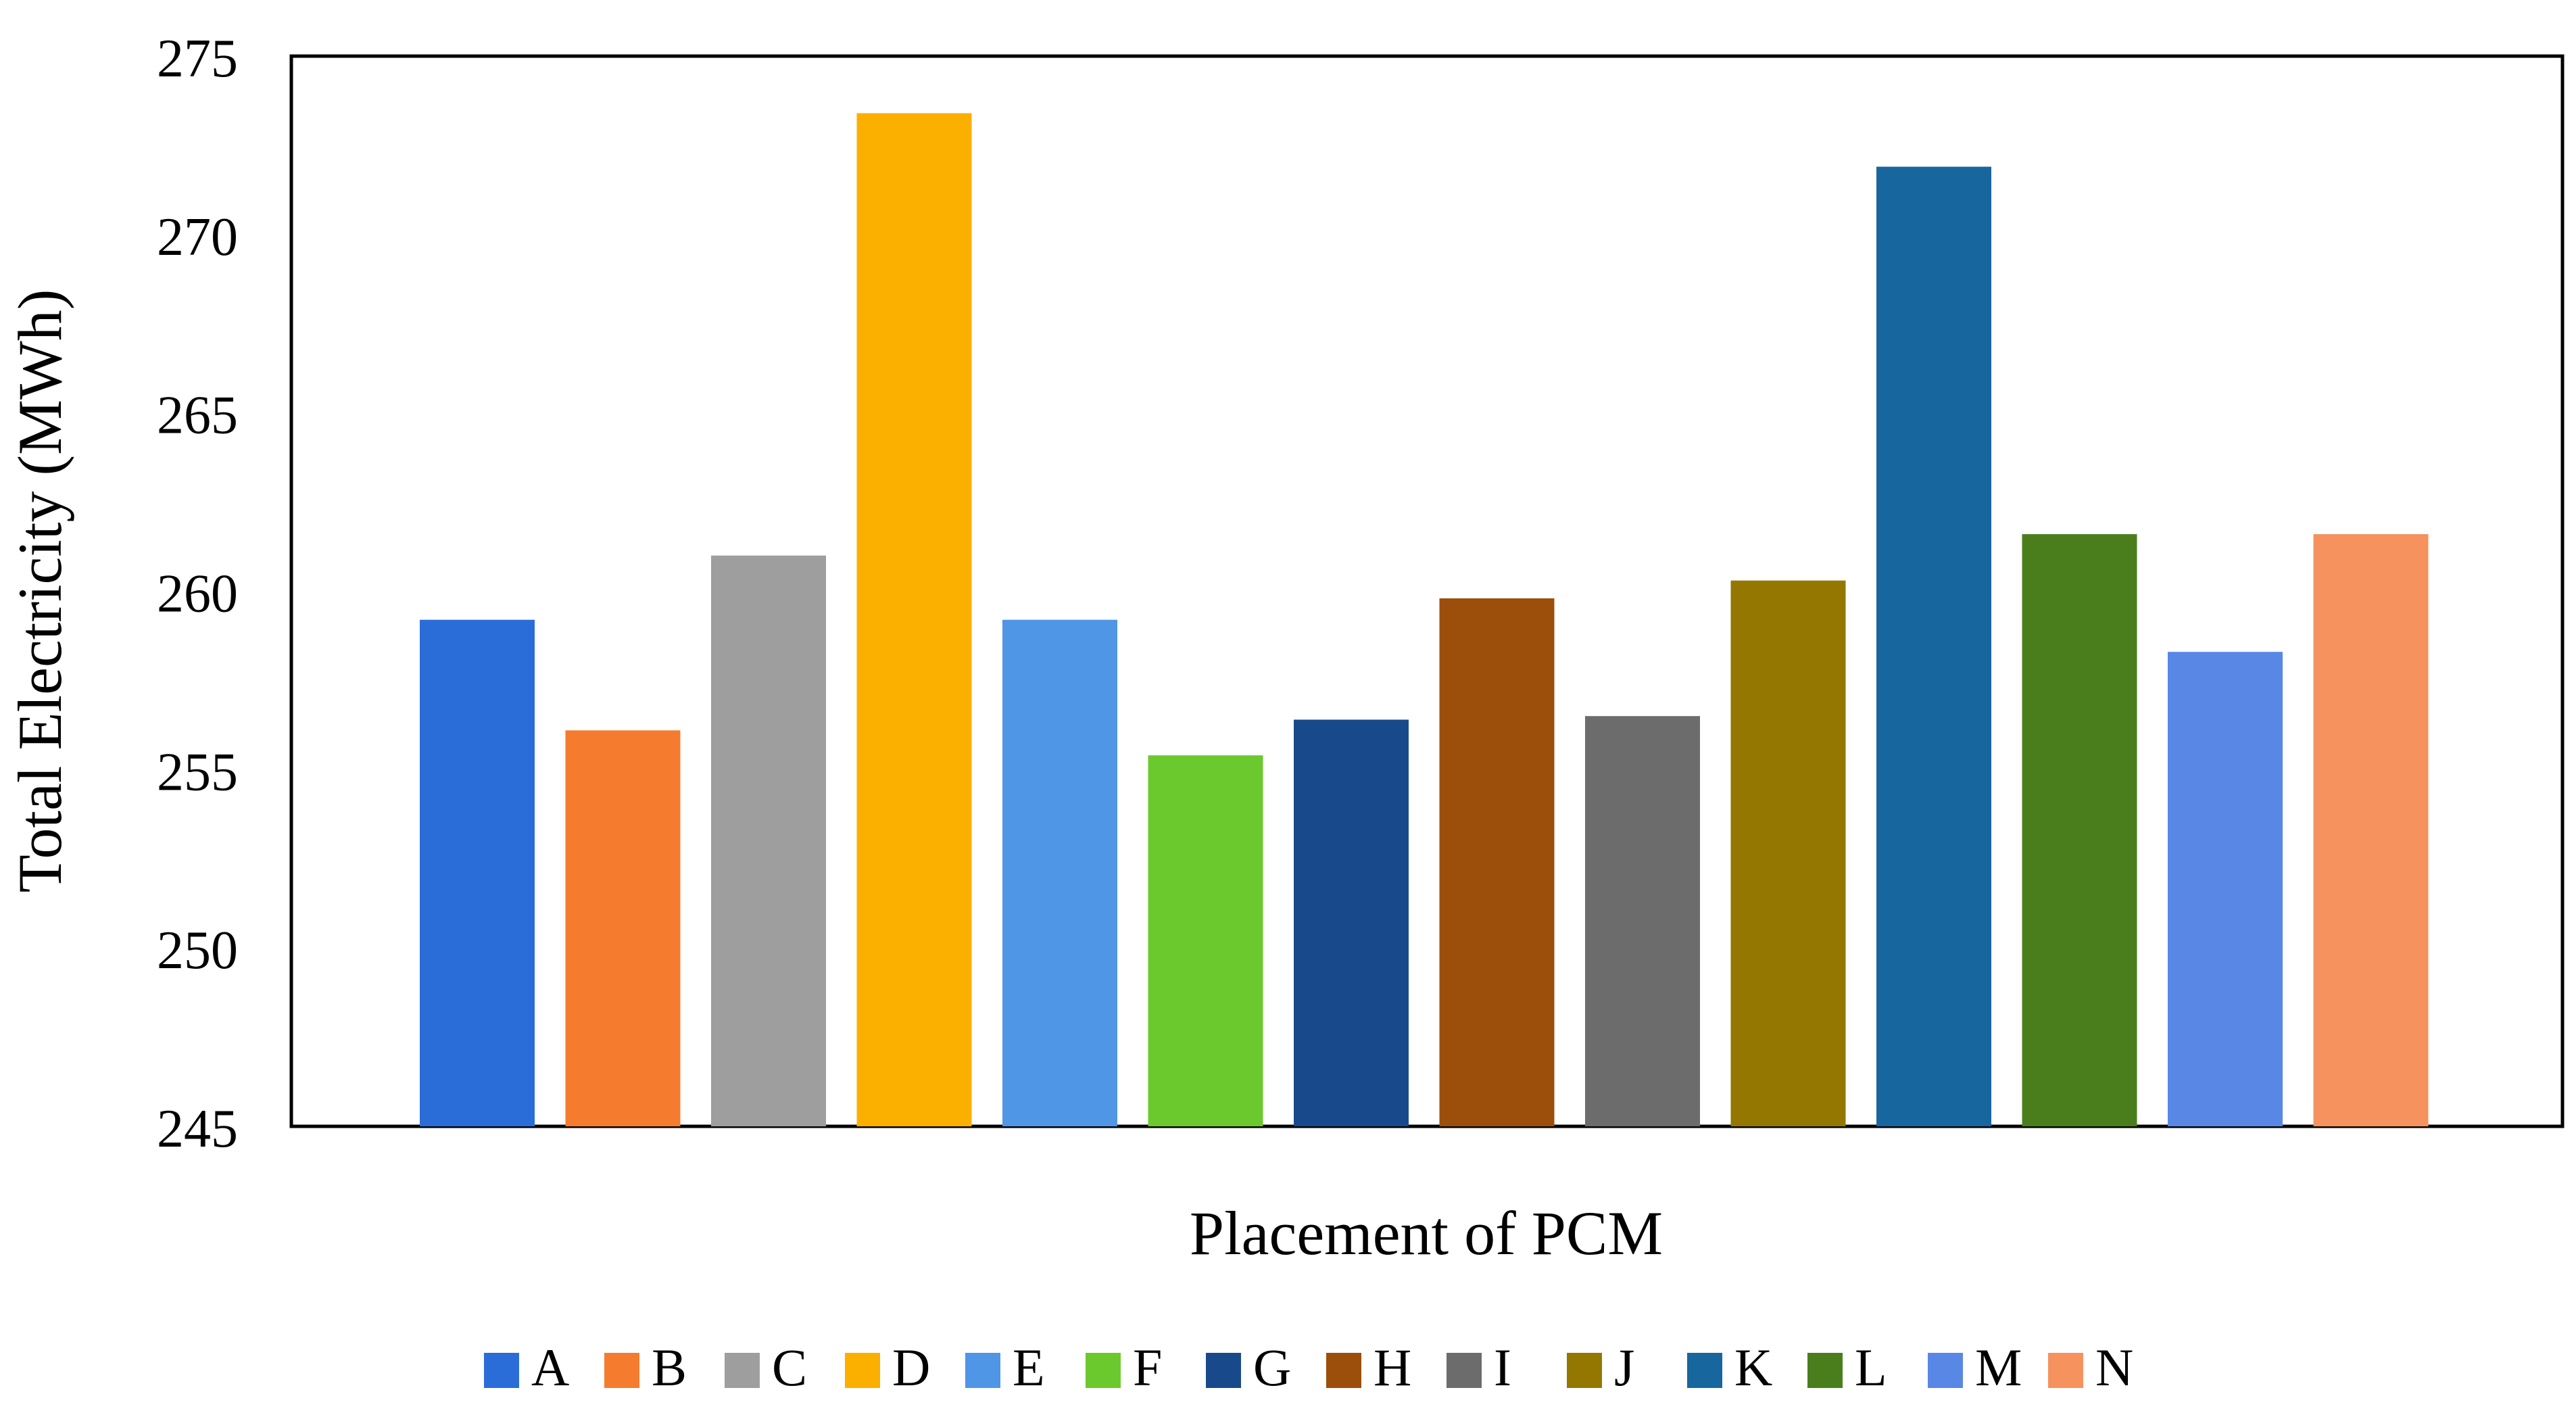 This screenshot has height=1413, width=2576. I want to click on legend-label-g: G, so click(1272, 1367).